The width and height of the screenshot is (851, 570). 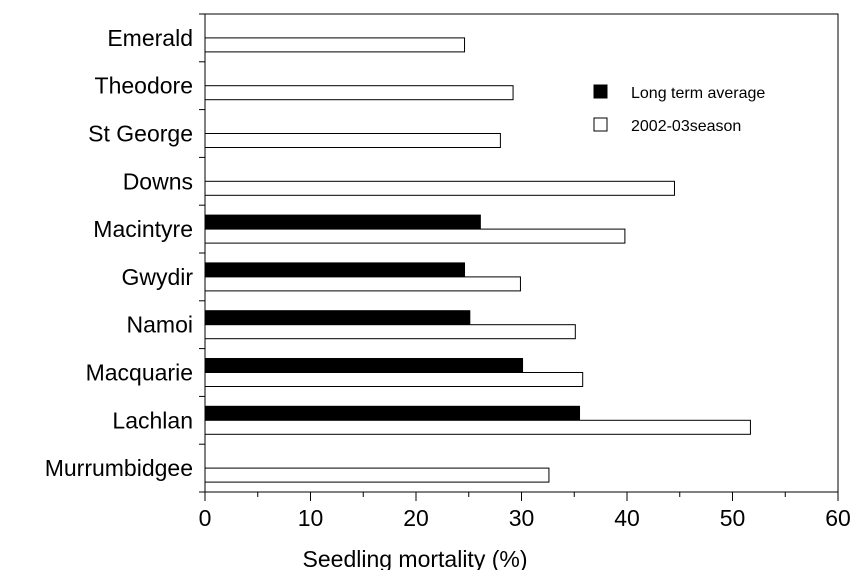 What do you see at coordinates (140, 134) in the screenshot?
I see `category-label-2: St George` at bounding box center [140, 134].